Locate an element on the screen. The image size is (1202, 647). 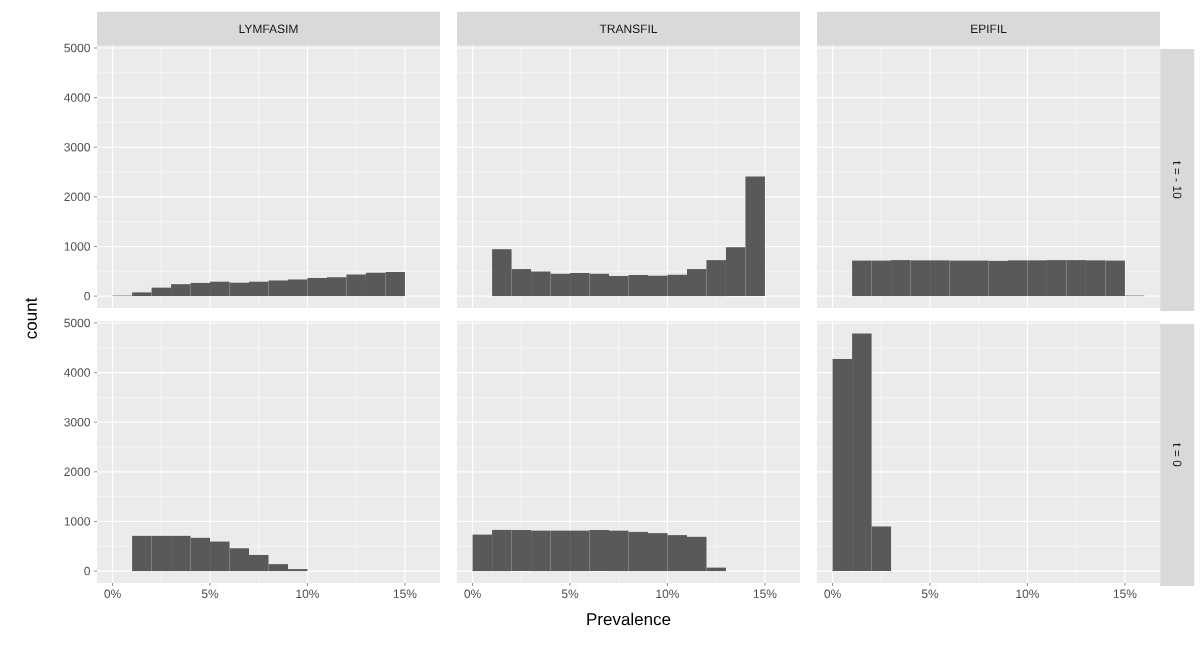
x-axis-title: Prevalence is located at coordinates (629, 619).